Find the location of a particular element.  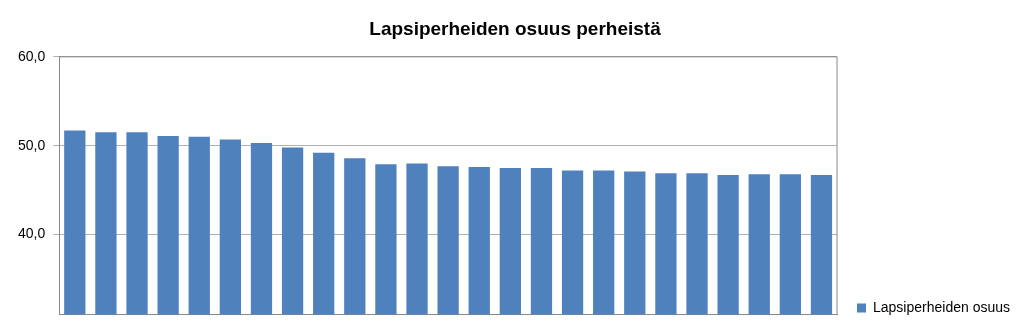

y-tick-label: 50,0 is located at coordinates (32, 144).